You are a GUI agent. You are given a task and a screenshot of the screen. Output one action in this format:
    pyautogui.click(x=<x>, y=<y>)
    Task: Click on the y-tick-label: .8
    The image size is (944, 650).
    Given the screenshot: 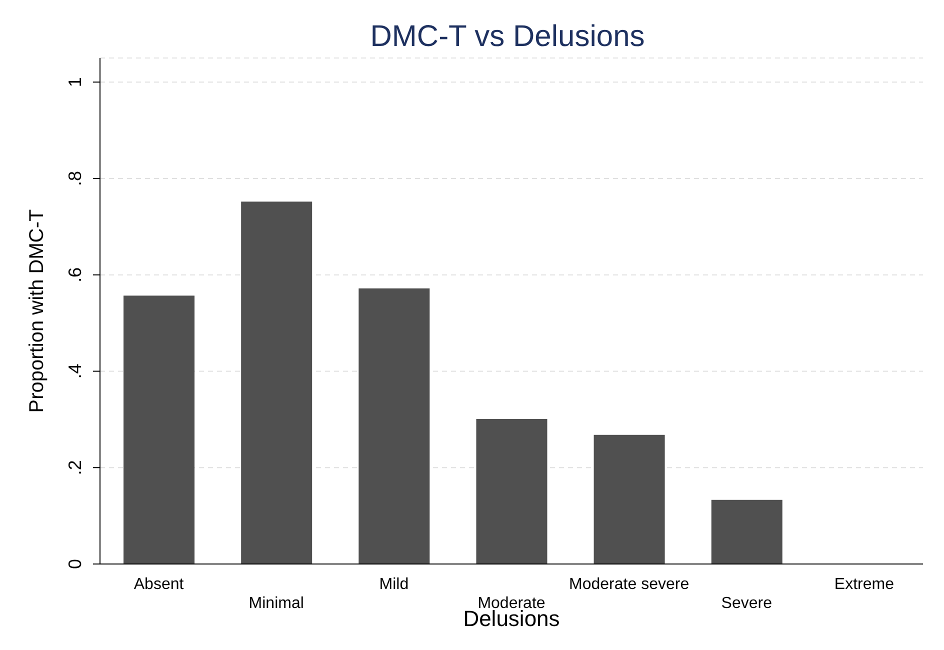 What is the action you would take?
    pyautogui.click(x=75, y=178)
    